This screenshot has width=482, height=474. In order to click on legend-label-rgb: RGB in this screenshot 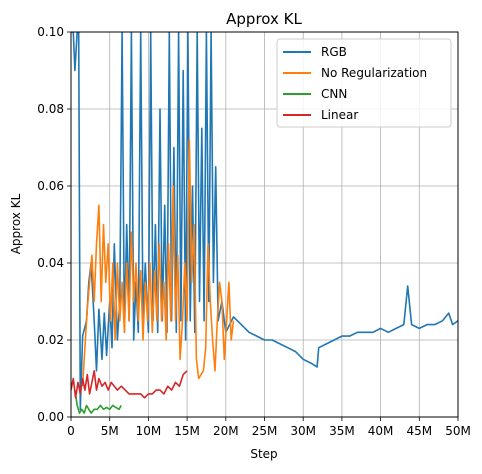, I will do `click(334, 52)`.